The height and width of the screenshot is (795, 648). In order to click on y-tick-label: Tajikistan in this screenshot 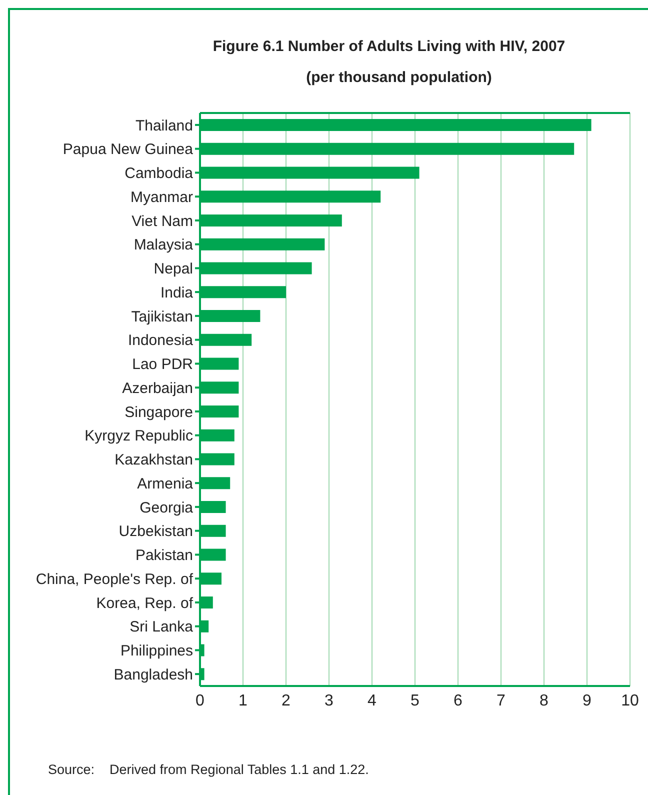, I will do `click(162, 317)`.